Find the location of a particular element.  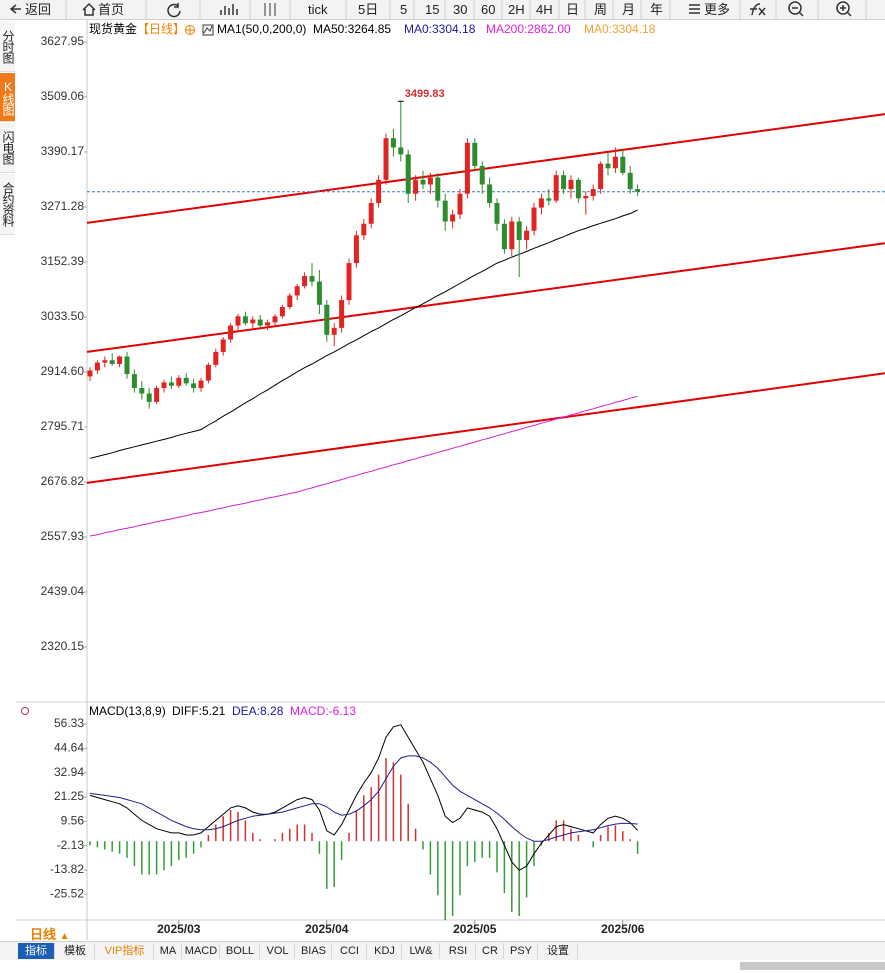

bottom-tab: VIP指标 is located at coordinates (125, 951).